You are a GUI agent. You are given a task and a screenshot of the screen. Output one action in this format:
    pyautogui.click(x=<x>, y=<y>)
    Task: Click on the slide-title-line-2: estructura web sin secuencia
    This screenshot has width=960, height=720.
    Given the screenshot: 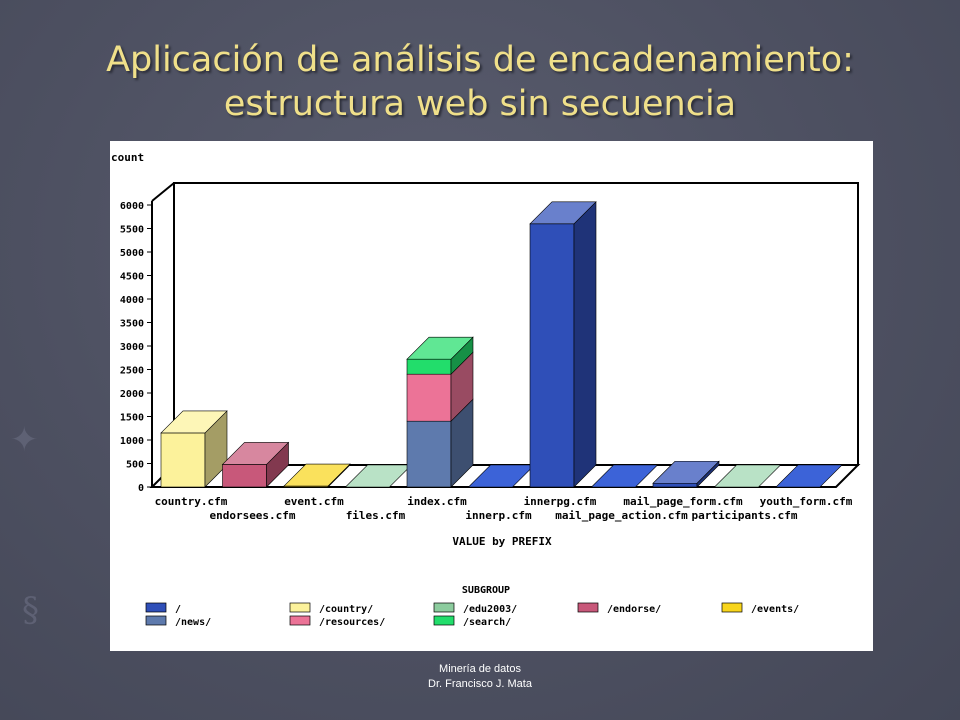 What is the action you would take?
    pyautogui.click(x=480, y=104)
    